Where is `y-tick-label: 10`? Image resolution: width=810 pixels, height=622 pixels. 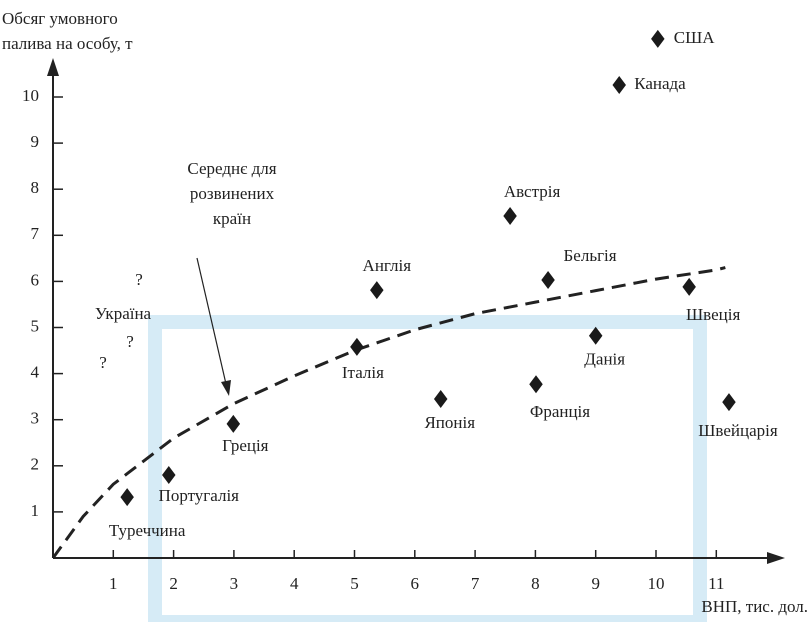 y-tick-label: 10 is located at coordinates (30, 95).